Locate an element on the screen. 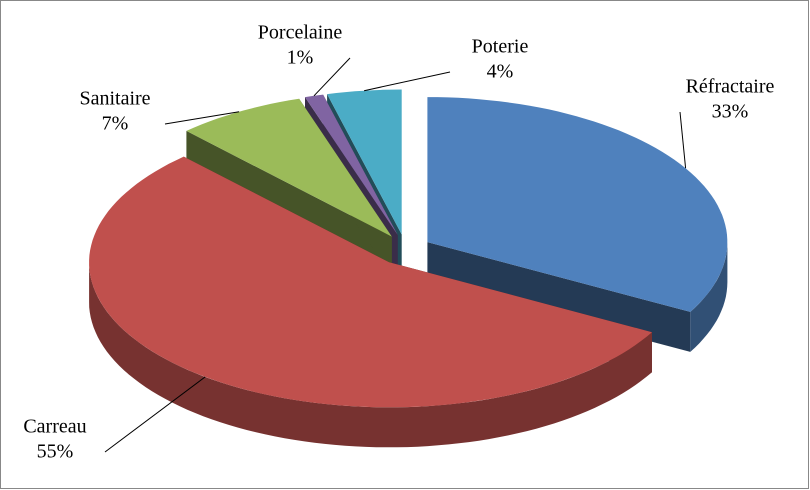 This screenshot has height=490, width=810. data-label-value: 1% is located at coordinates (300, 58).